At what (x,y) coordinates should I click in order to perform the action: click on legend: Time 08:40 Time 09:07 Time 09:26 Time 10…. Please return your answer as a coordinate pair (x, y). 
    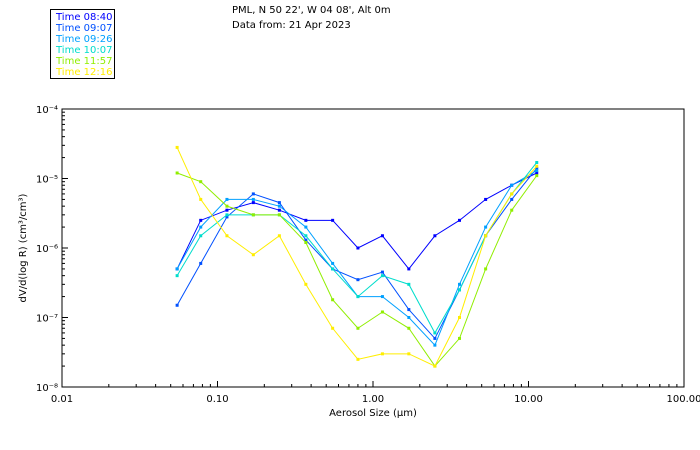
    Looking at the image, I should click on (82, 44).